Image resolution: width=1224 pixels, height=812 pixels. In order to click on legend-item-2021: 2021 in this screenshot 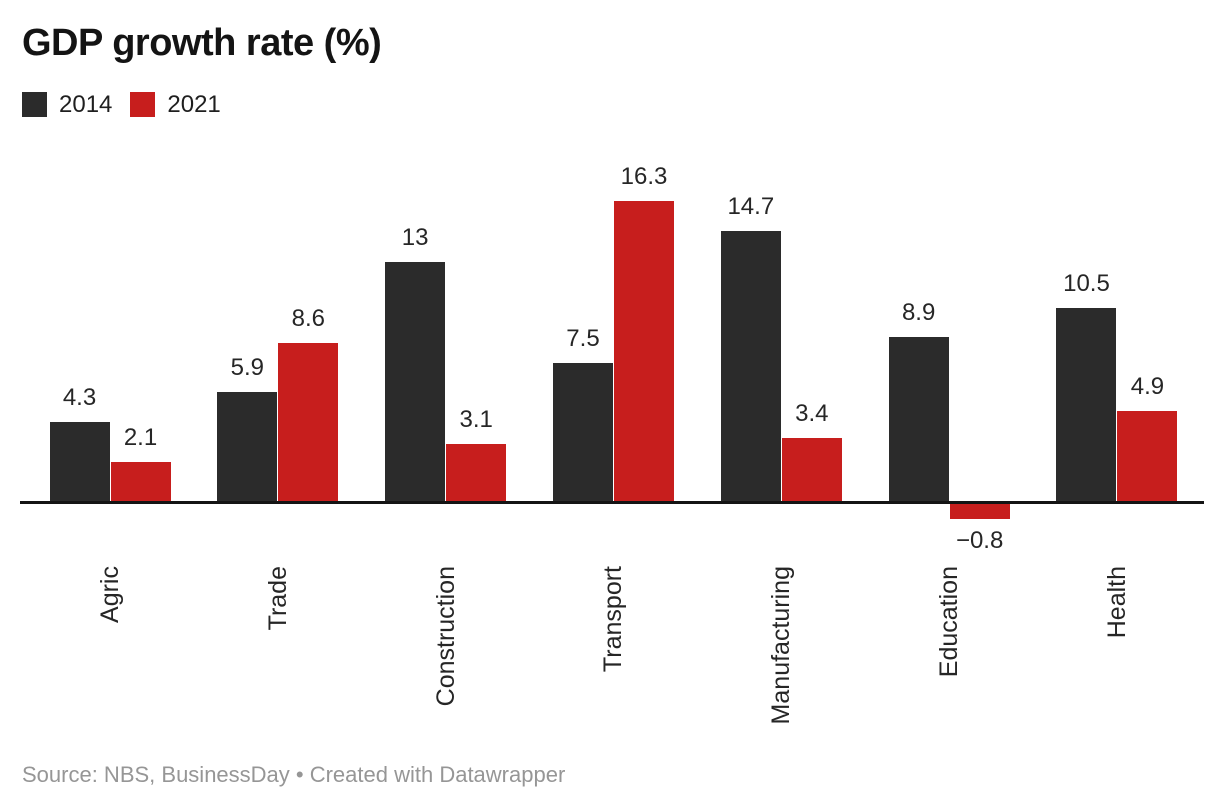, I will do `click(175, 104)`.